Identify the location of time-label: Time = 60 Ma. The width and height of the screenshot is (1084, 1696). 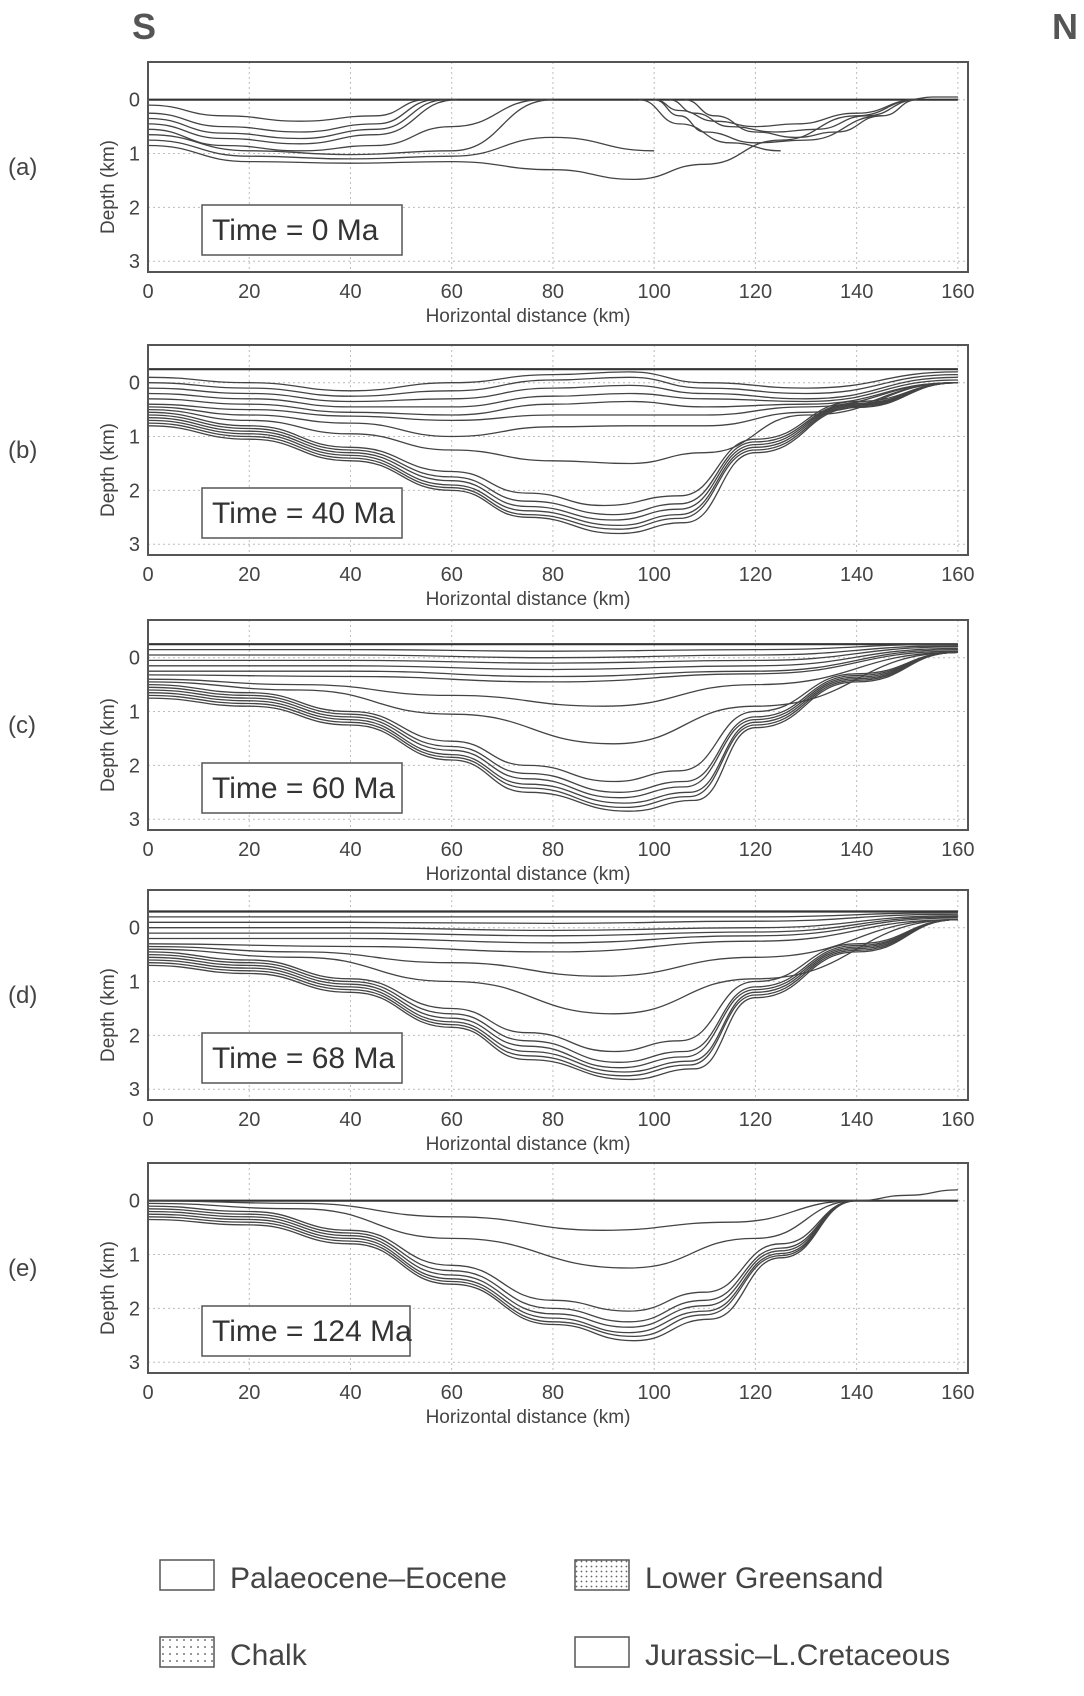
(303, 788).